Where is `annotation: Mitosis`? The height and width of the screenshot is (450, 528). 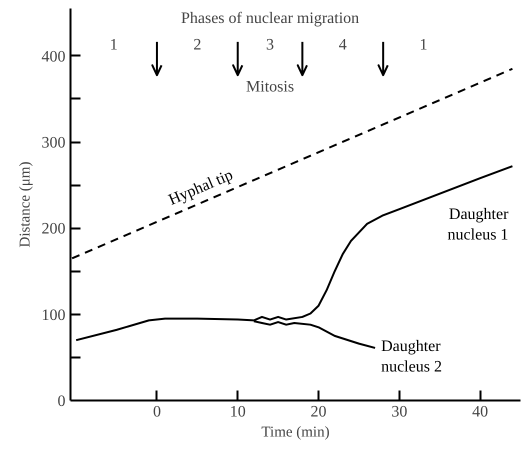
annotation: Mitosis is located at coordinates (270, 87).